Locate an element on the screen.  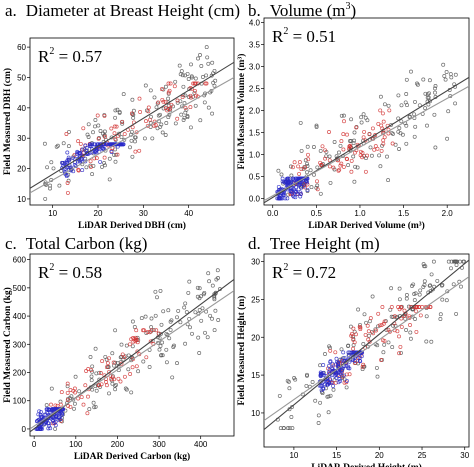
x-tick-label: 10 is located at coordinates (293, 455).